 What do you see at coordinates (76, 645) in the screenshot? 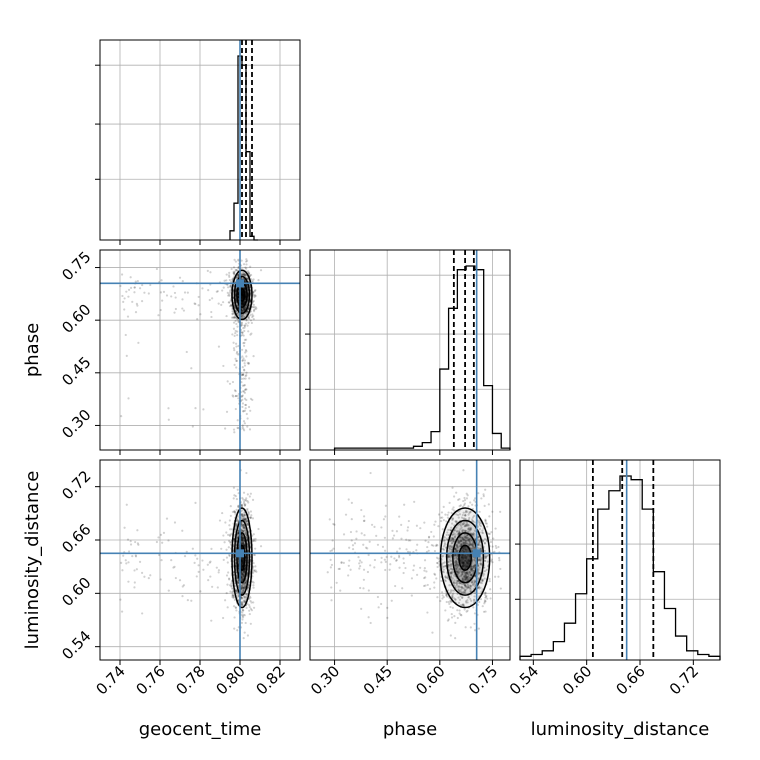
I see `y-tick-label: 0.54` at bounding box center [76, 645].